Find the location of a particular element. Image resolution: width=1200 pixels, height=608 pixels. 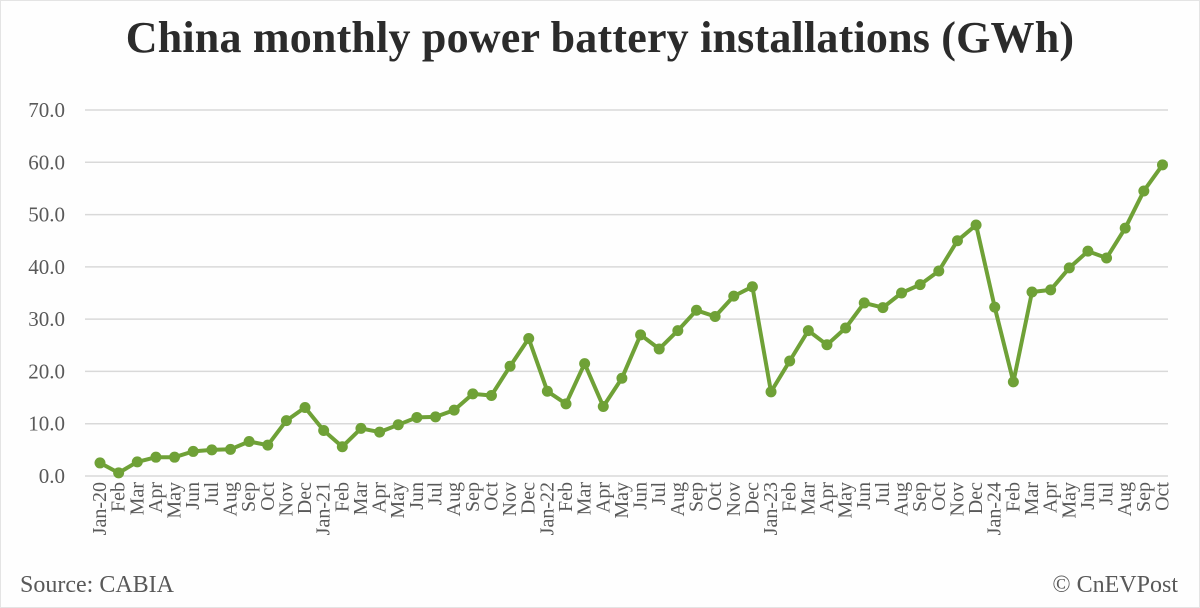

y-tick-label: 20.0 is located at coordinates (46, 371).